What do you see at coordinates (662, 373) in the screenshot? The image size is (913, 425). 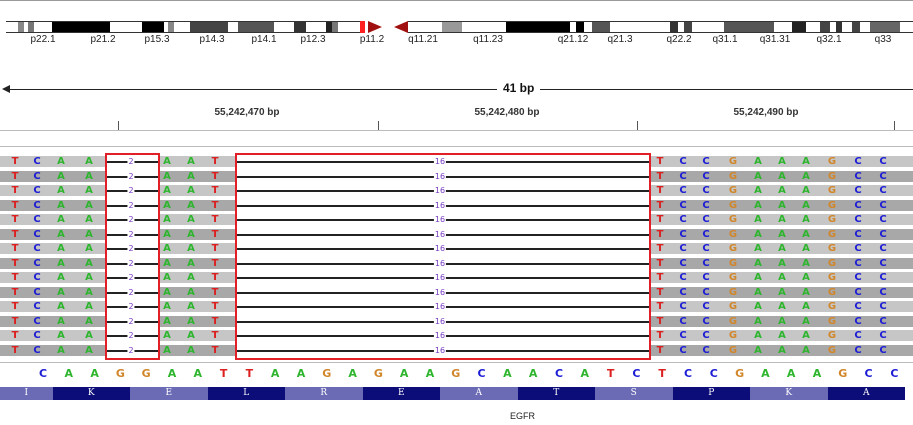 I see `reference-base: T` at bounding box center [662, 373].